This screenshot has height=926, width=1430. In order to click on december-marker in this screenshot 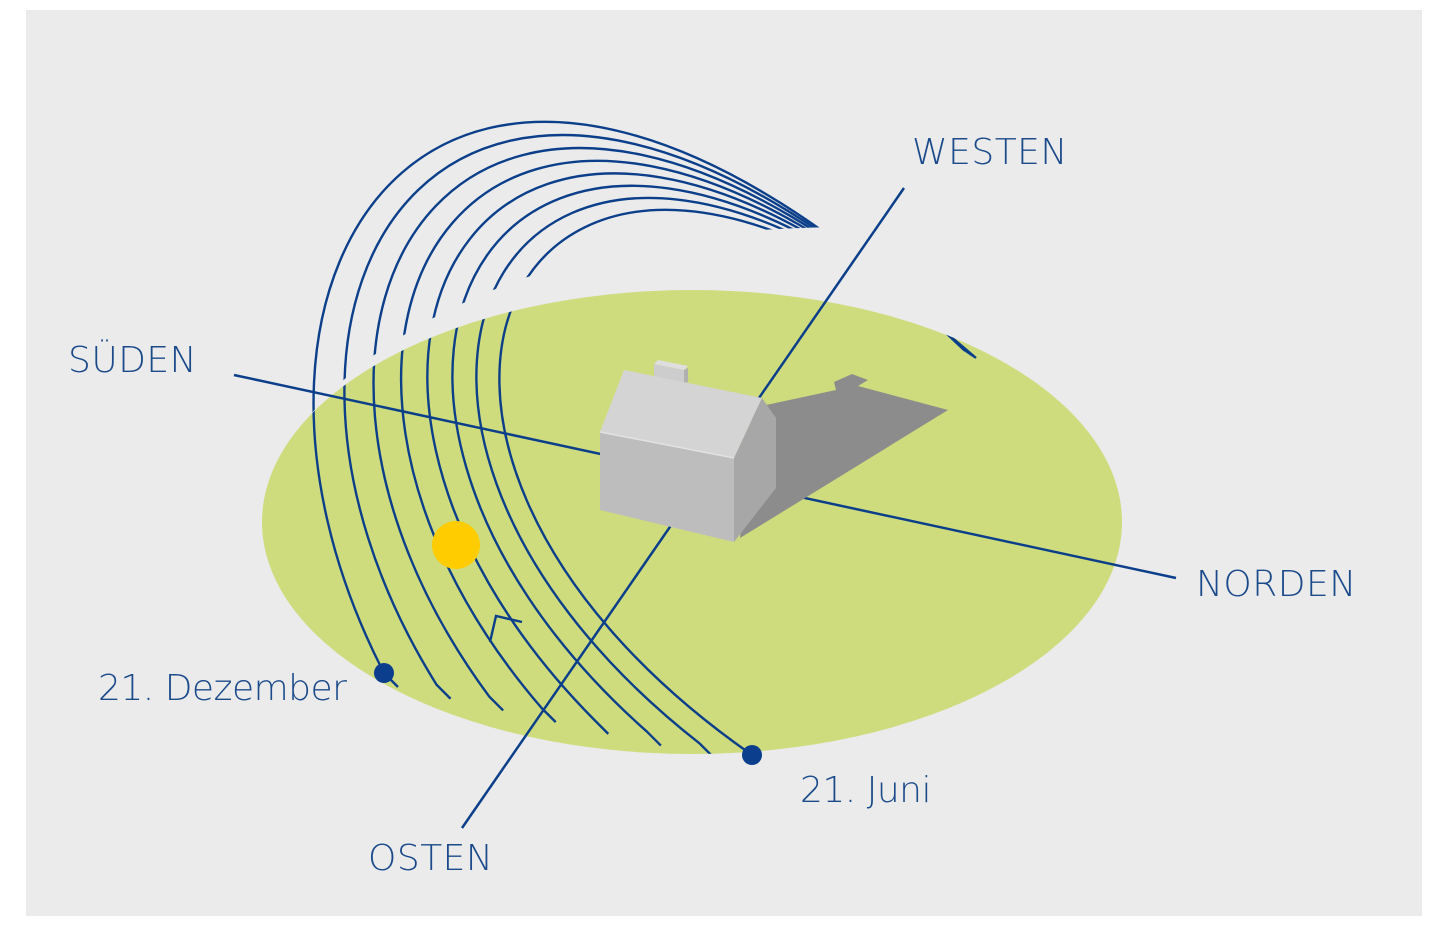, I will do `click(384, 673)`.